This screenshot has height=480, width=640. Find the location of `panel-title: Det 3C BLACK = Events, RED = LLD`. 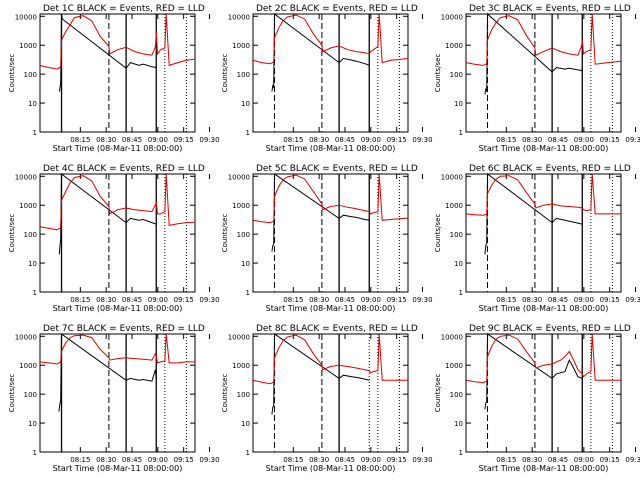

panel-title: Det 3C BLACK = Events, RED = LLD is located at coordinates (550, 9).